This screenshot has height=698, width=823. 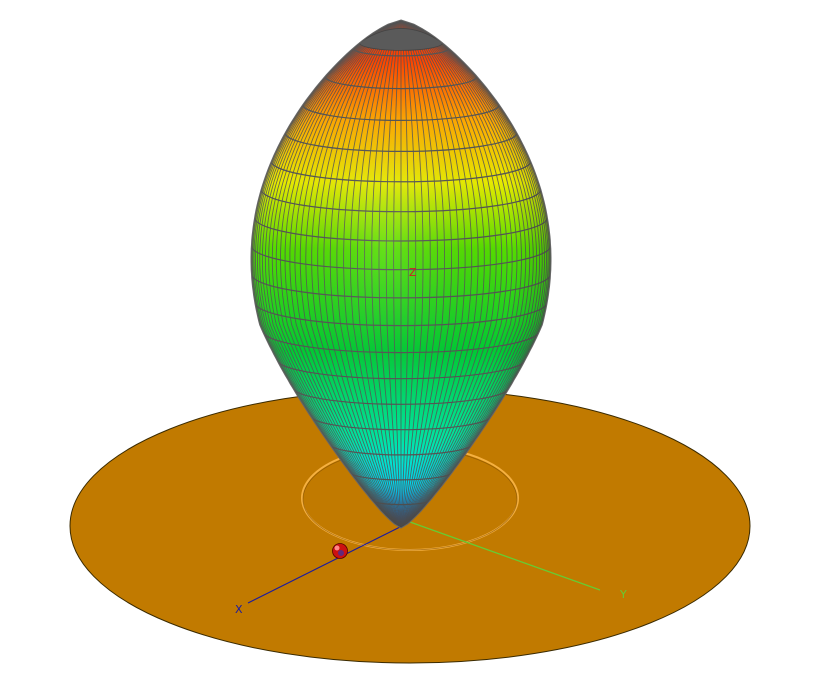 What do you see at coordinates (239, 609) in the screenshot?
I see `x-axis-label: X` at bounding box center [239, 609].